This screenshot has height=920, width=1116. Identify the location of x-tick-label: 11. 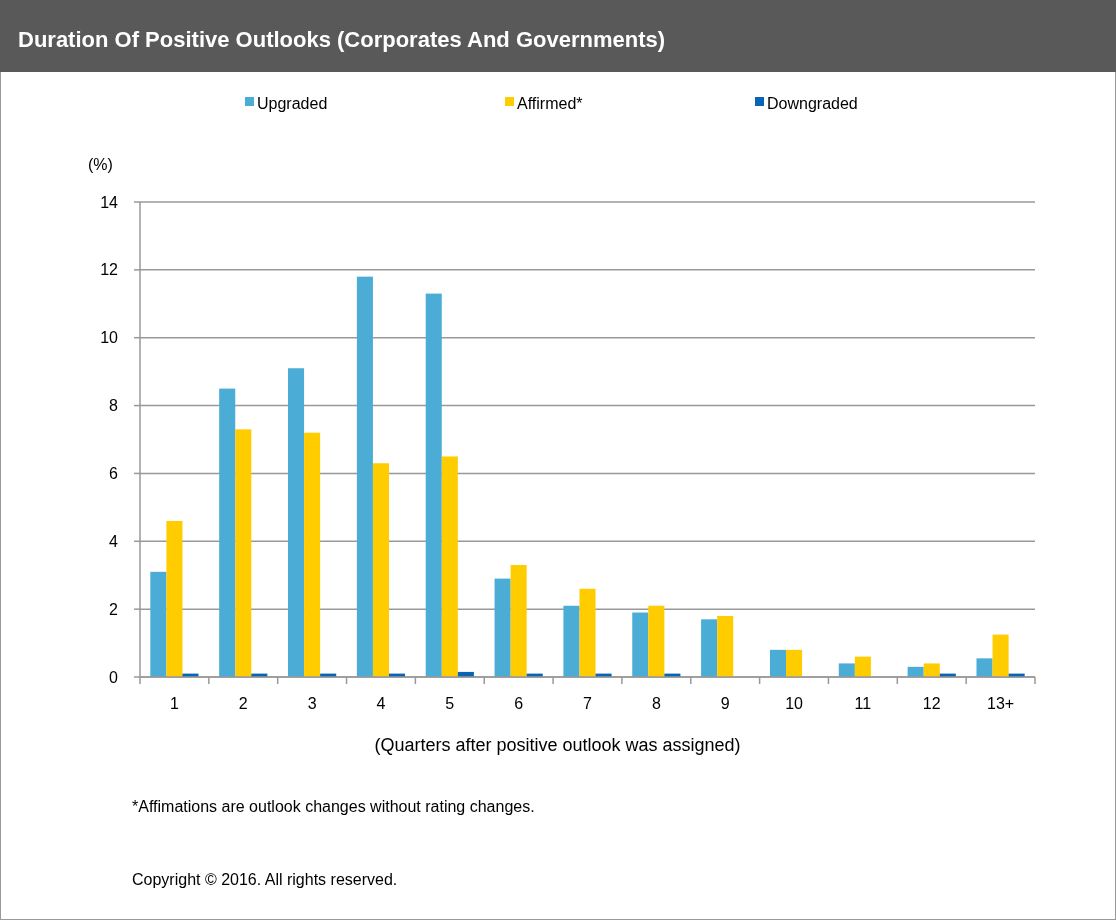
(863, 703).